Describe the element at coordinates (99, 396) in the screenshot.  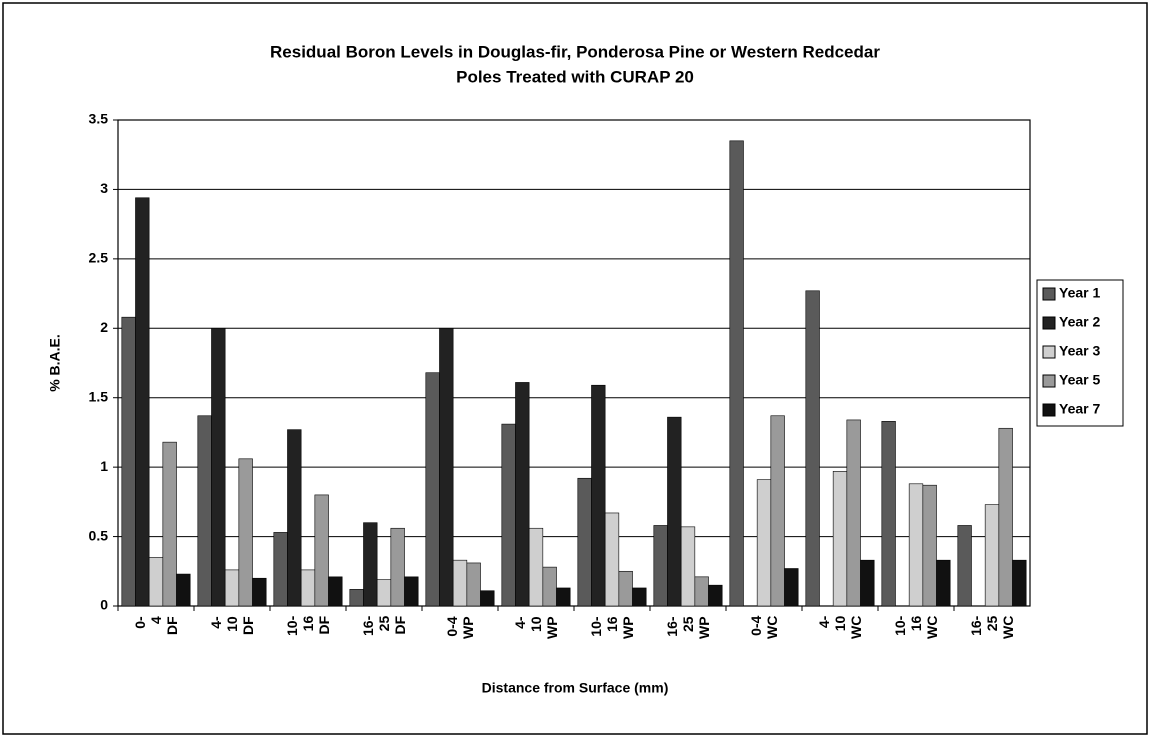
I see `y-tick-label: 1.5` at that location.